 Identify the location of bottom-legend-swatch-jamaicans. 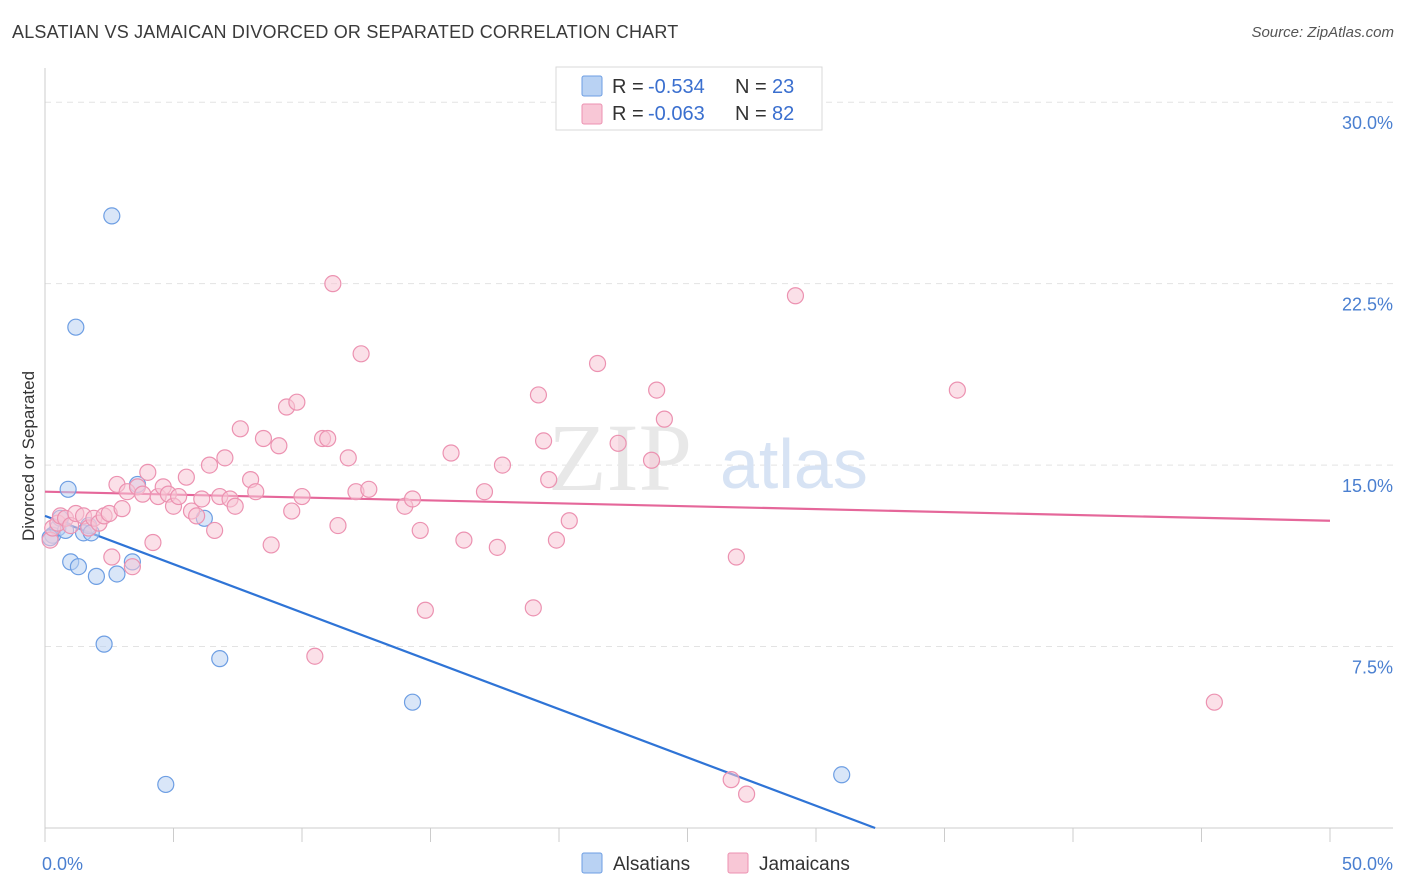
(738, 863).